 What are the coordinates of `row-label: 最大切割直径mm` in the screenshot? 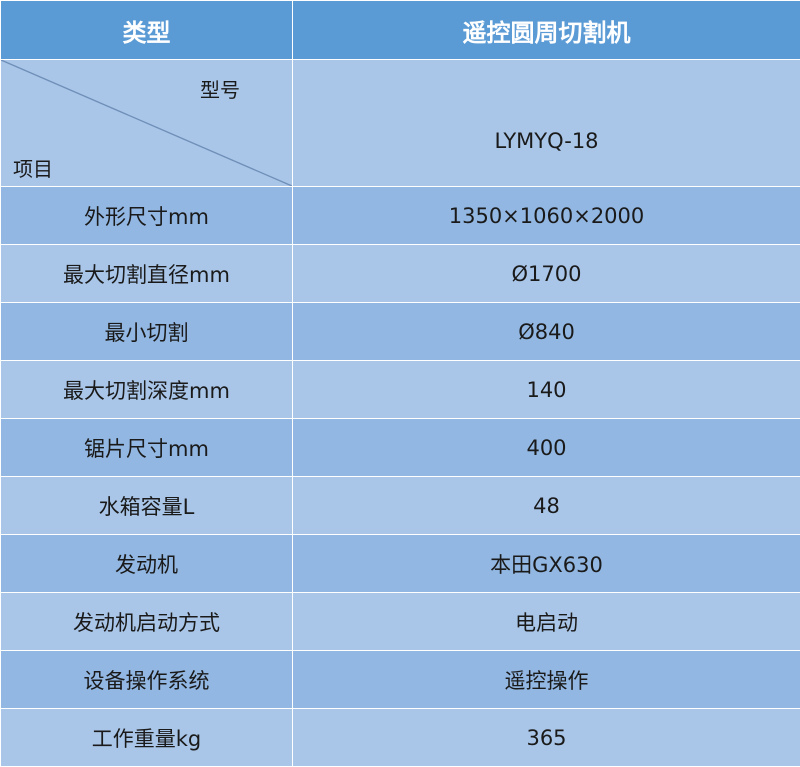 It's located at (147, 274).